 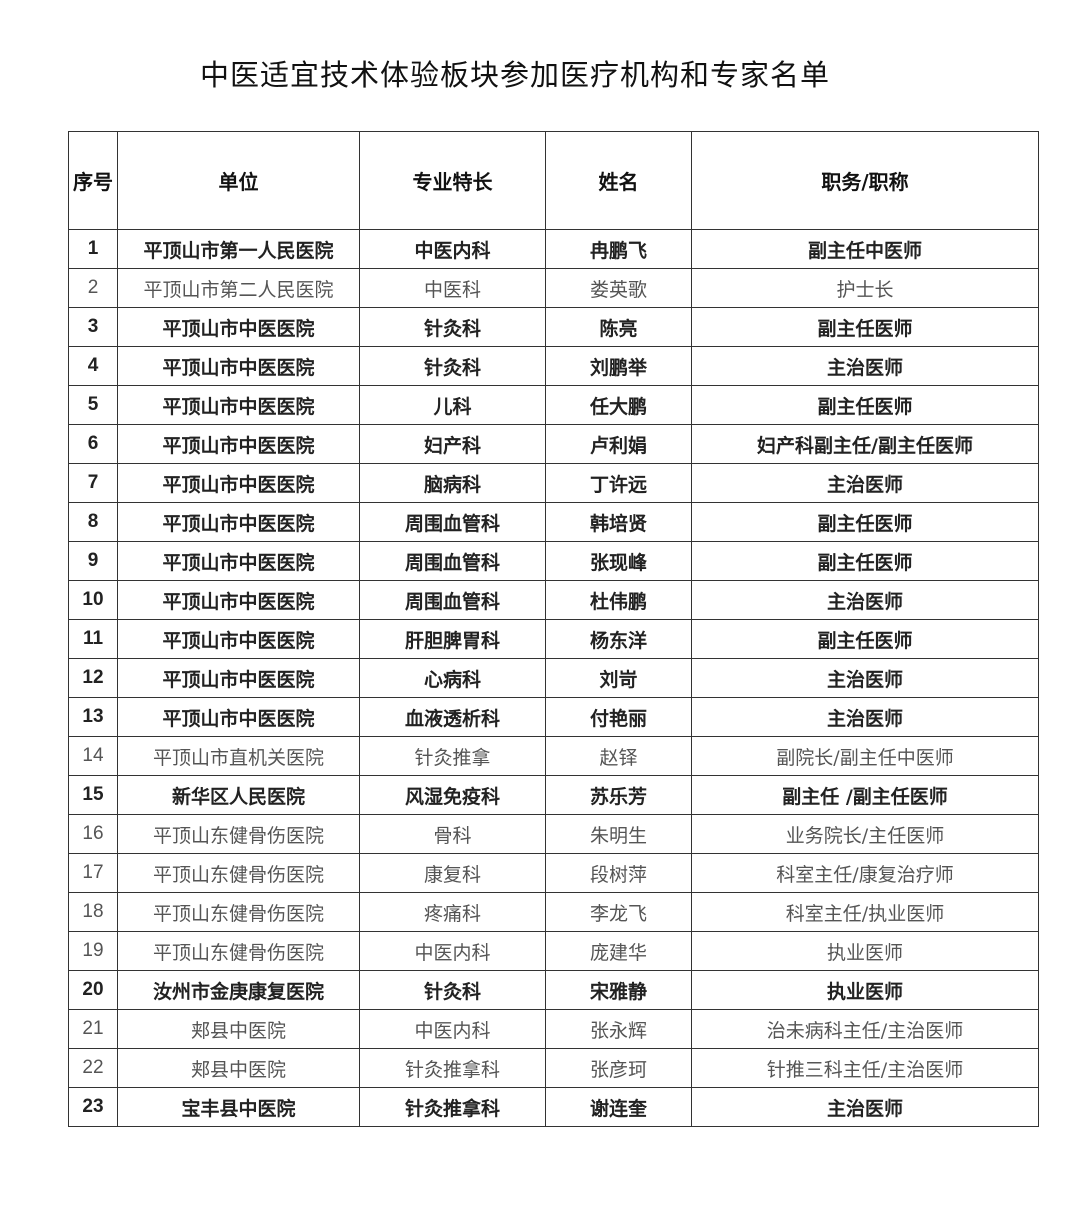 I want to click on cell-no: 14, so click(x=93, y=756).